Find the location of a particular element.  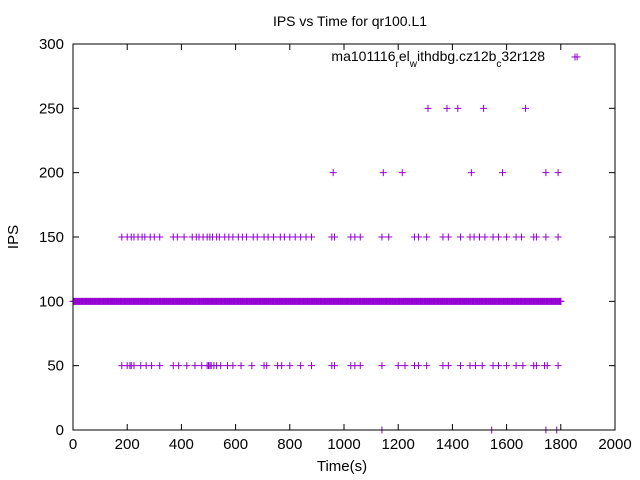

legend-label: ma101116relwithdbg.cz12bc32r128 is located at coordinates (438, 59).